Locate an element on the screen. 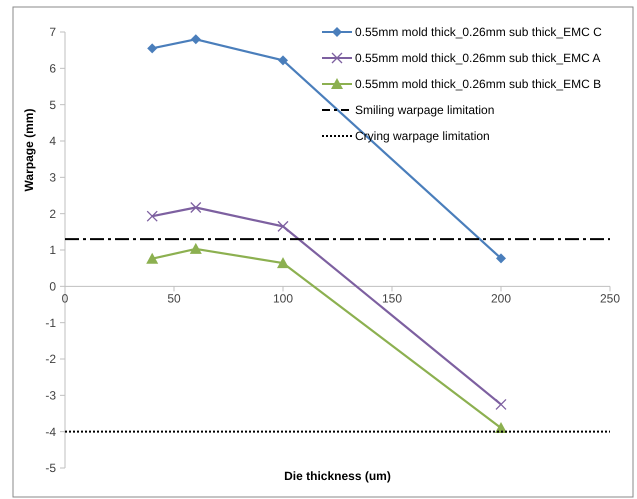 Image resolution: width=637 pixels, height=499 pixels. y-tick-label: -1 is located at coordinates (50, 323).